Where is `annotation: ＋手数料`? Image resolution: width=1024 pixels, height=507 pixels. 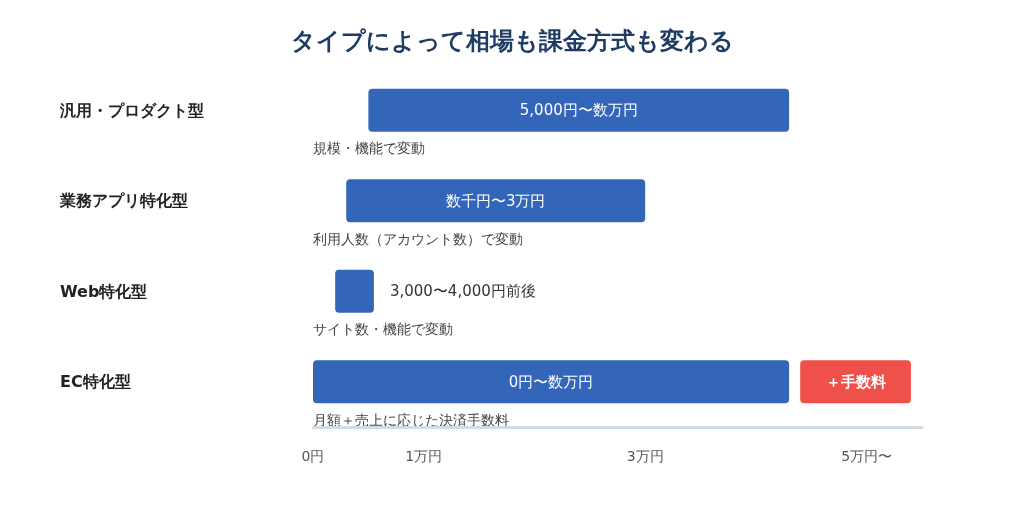 annotation: ＋手数料 is located at coordinates (855, 381).